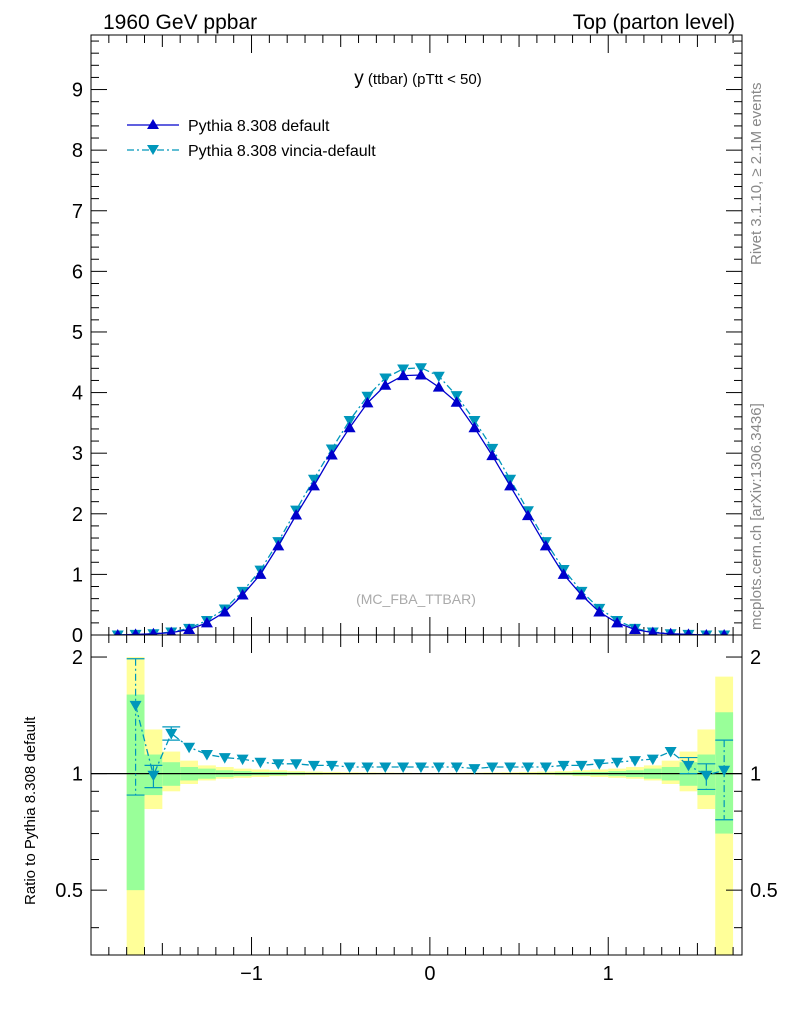  What do you see at coordinates (228, 126) in the screenshot?
I see `legend-entry-default: Pythia 8.308 default` at bounding box center [228, 126].